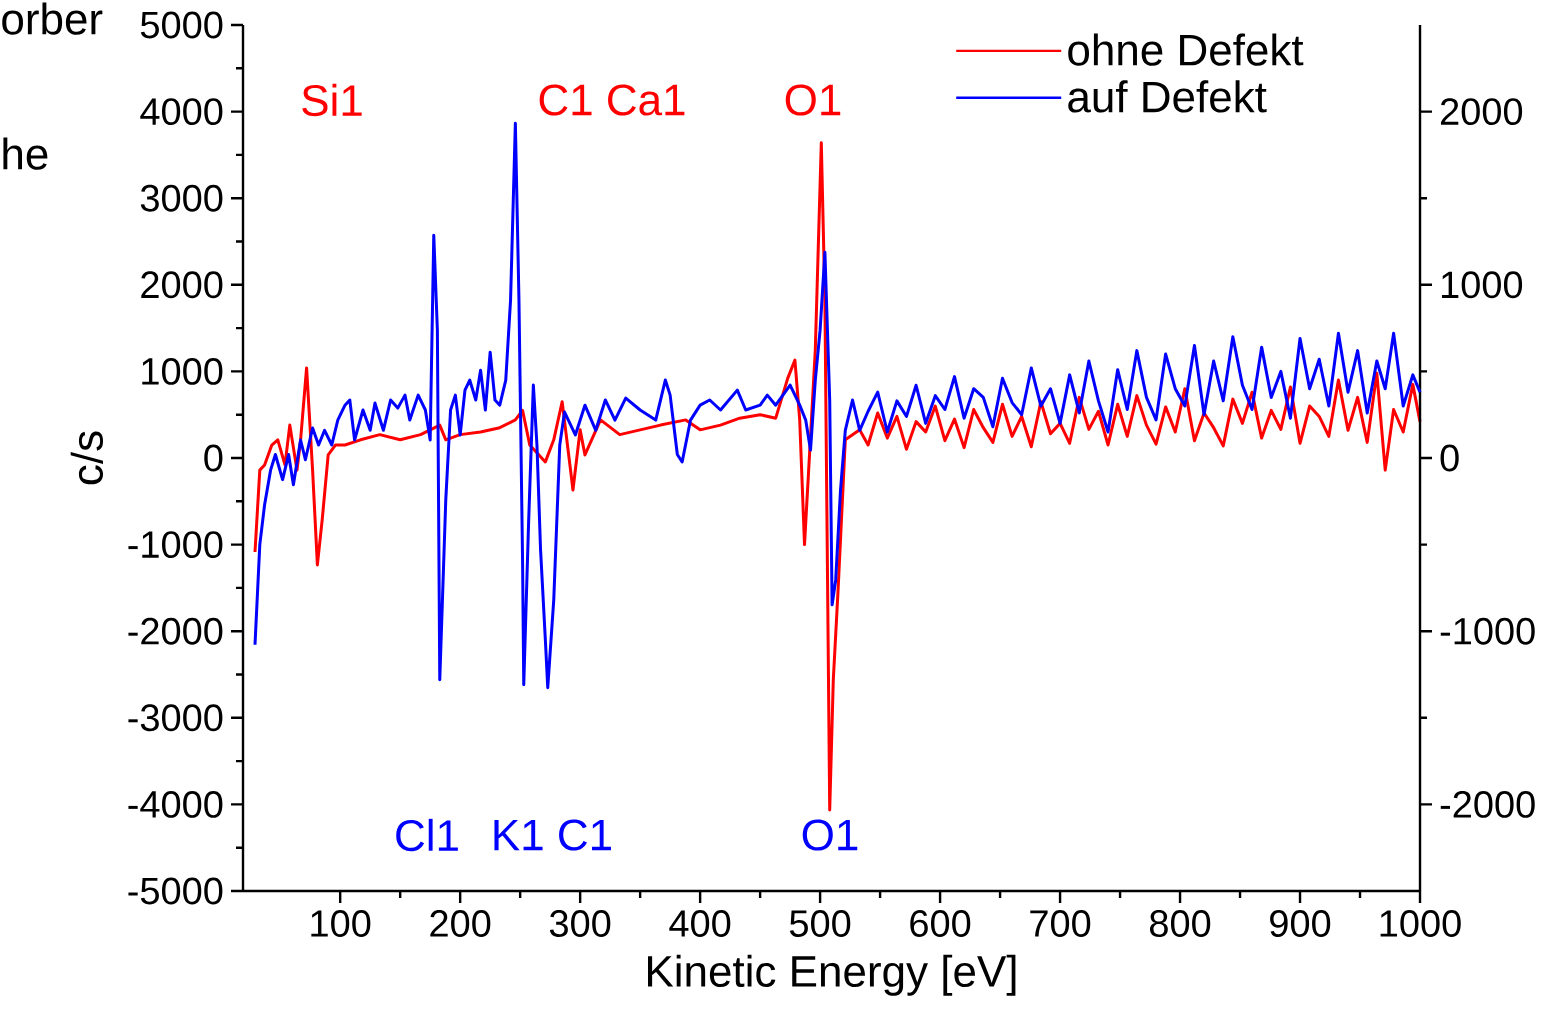  What do you see at coordinates (460, 923) in the screenshot?
I see `x-tick-label: 200` at bounding box center [460, 923].